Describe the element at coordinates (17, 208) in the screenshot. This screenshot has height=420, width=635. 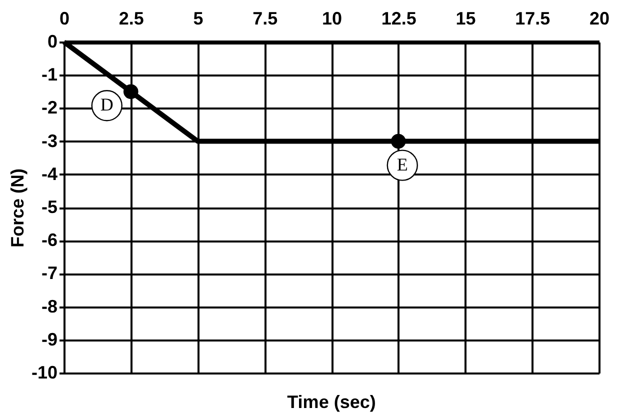
I see `y-axis-title: Force (N)` at that location.